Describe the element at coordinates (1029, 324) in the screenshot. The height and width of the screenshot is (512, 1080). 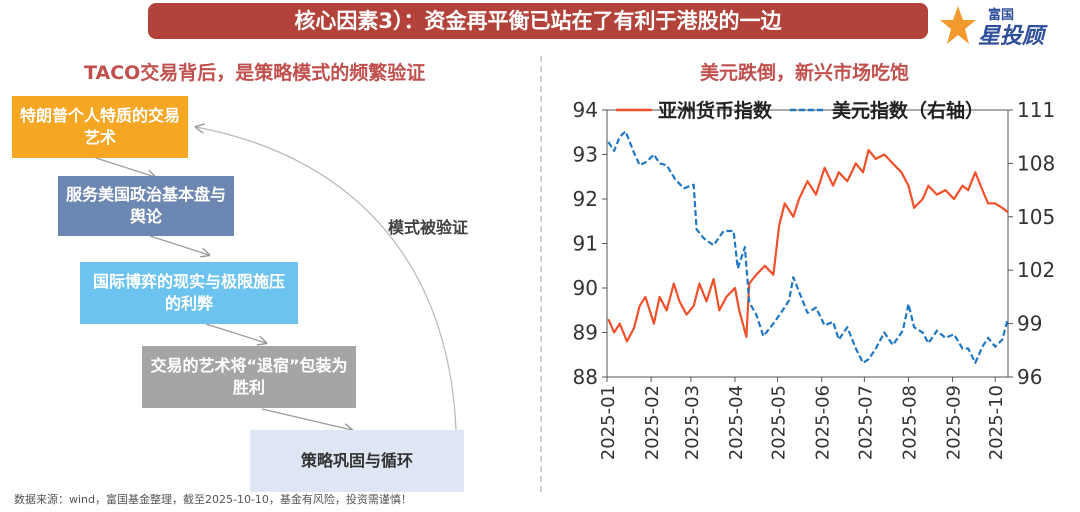
I see `y-right-tick-label: 99` at that location.